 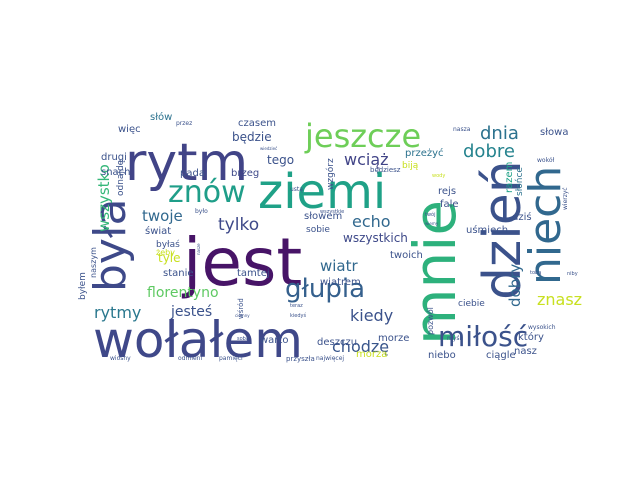 I want to click on word-kiedys: kiedyś, so click(x=298, y=315).